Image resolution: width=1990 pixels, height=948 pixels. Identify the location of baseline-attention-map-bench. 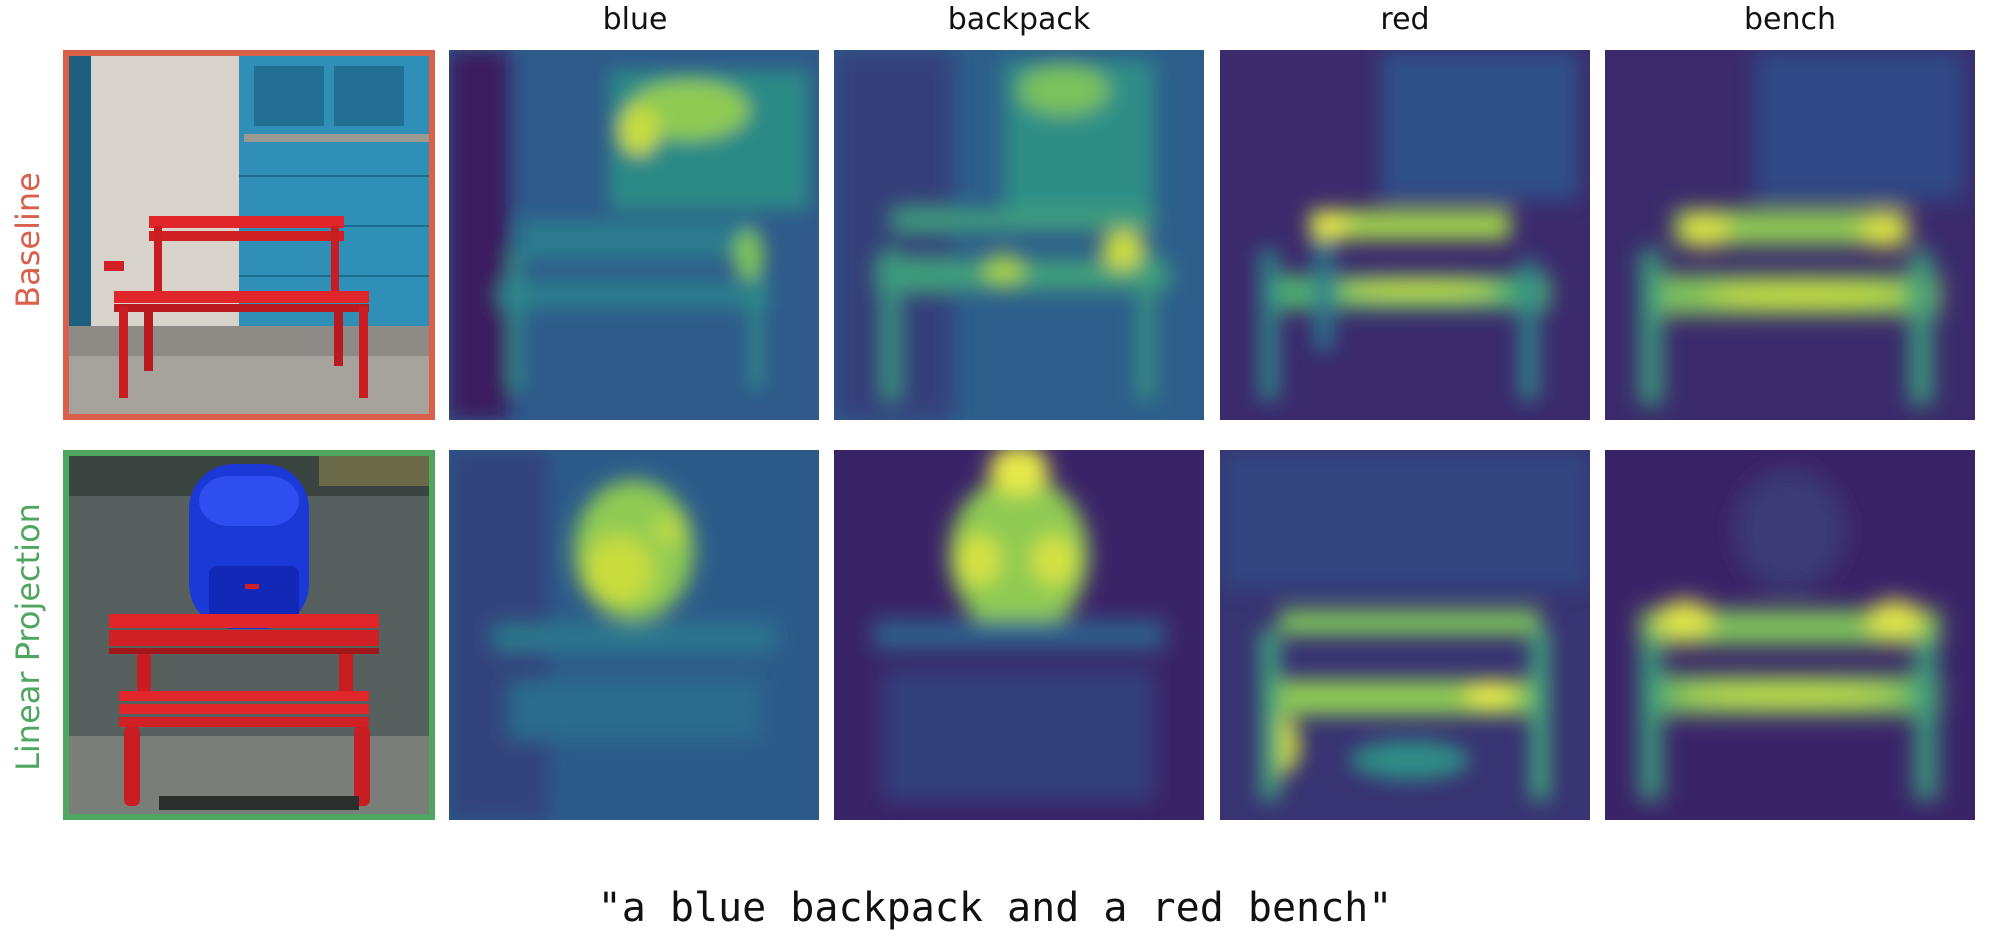
(1790, 235).